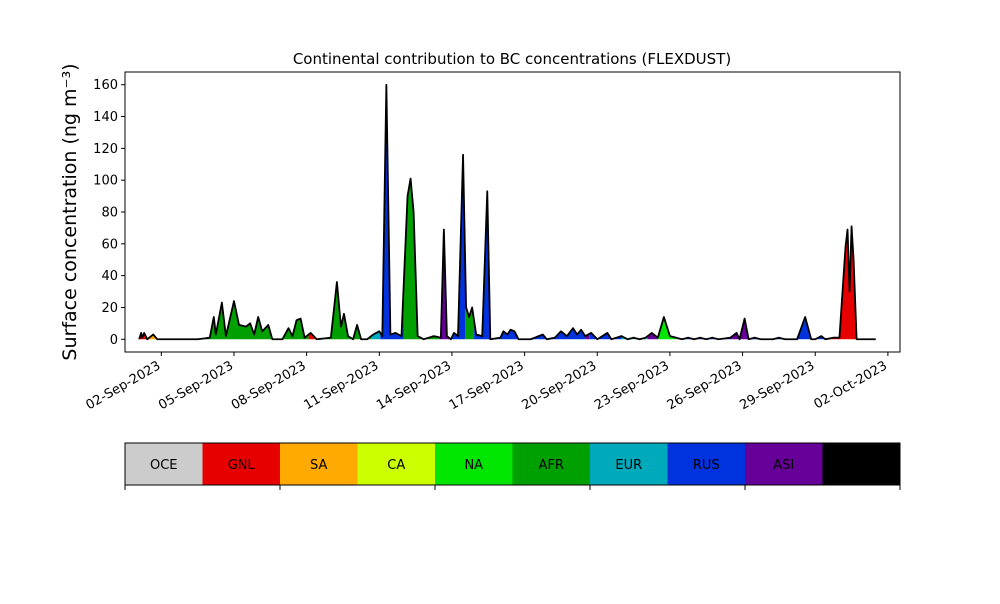 Image resolution: width=1000 pixels, height=604 pixels. What do you see at coordinates (850, 385) in the screenshot?
I see `x-tick-label: 02-Oct-2023` at bounding box center [850, 385].